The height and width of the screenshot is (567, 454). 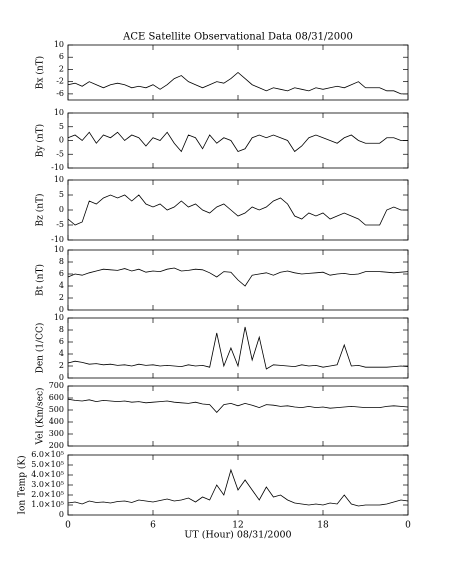 I want to click on y-axis-label: Bx (nT), so click(x=40, y=72).